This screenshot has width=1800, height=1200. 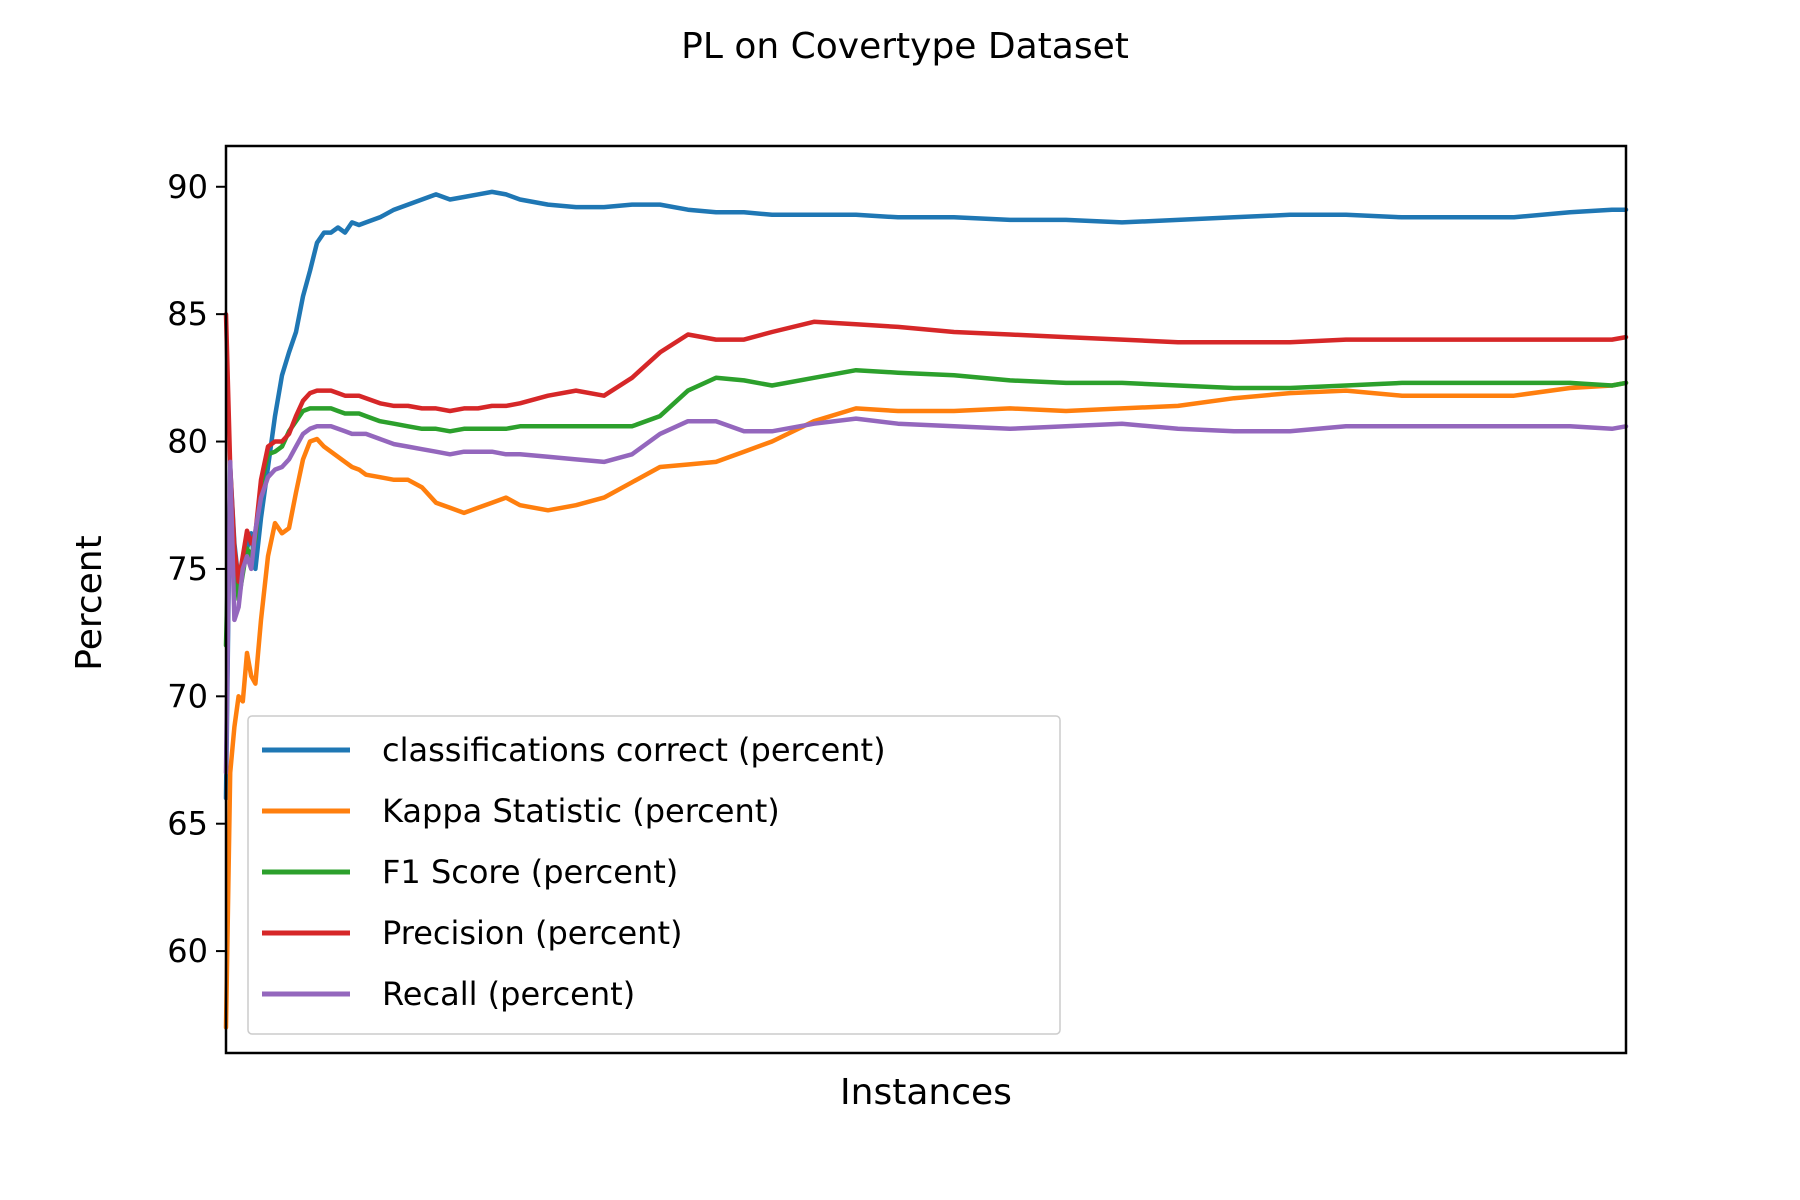 I want to click on y-tick-label: 65, so click(x=187, y=824).